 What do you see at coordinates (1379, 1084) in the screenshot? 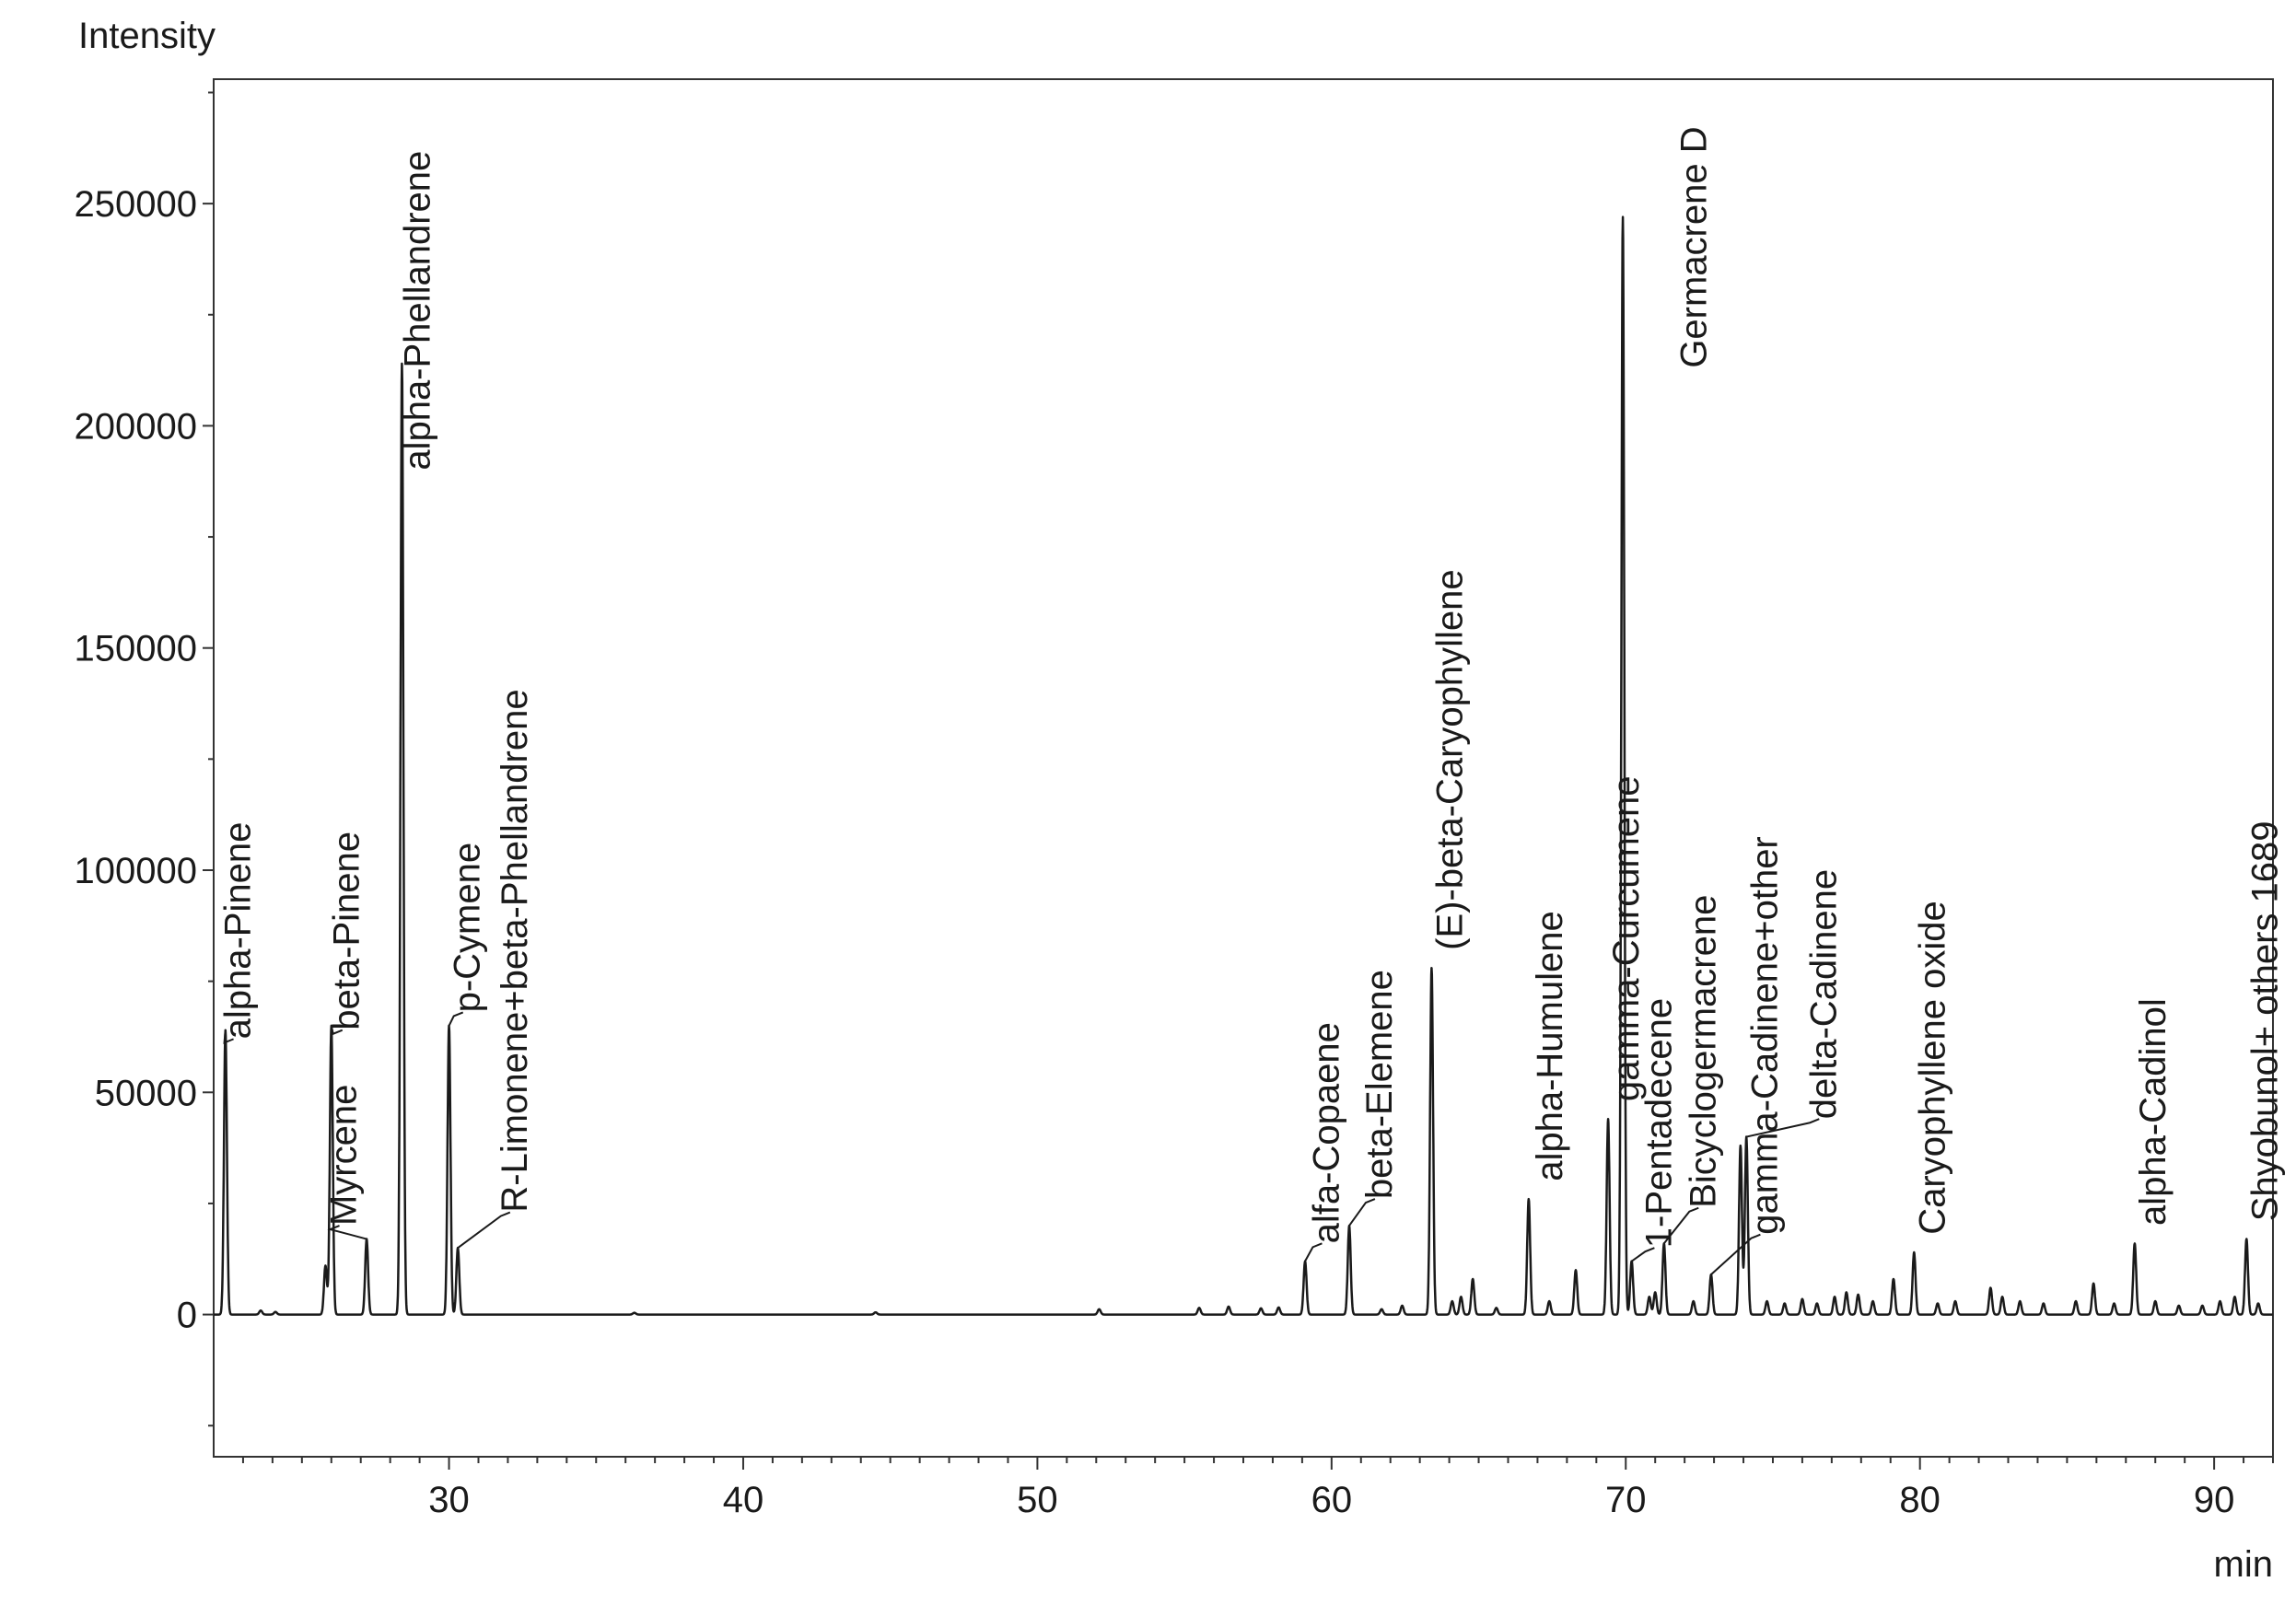
I see `peak-label-beta-elemene: beta-Elemene` at bounding box center [1379, 1084].